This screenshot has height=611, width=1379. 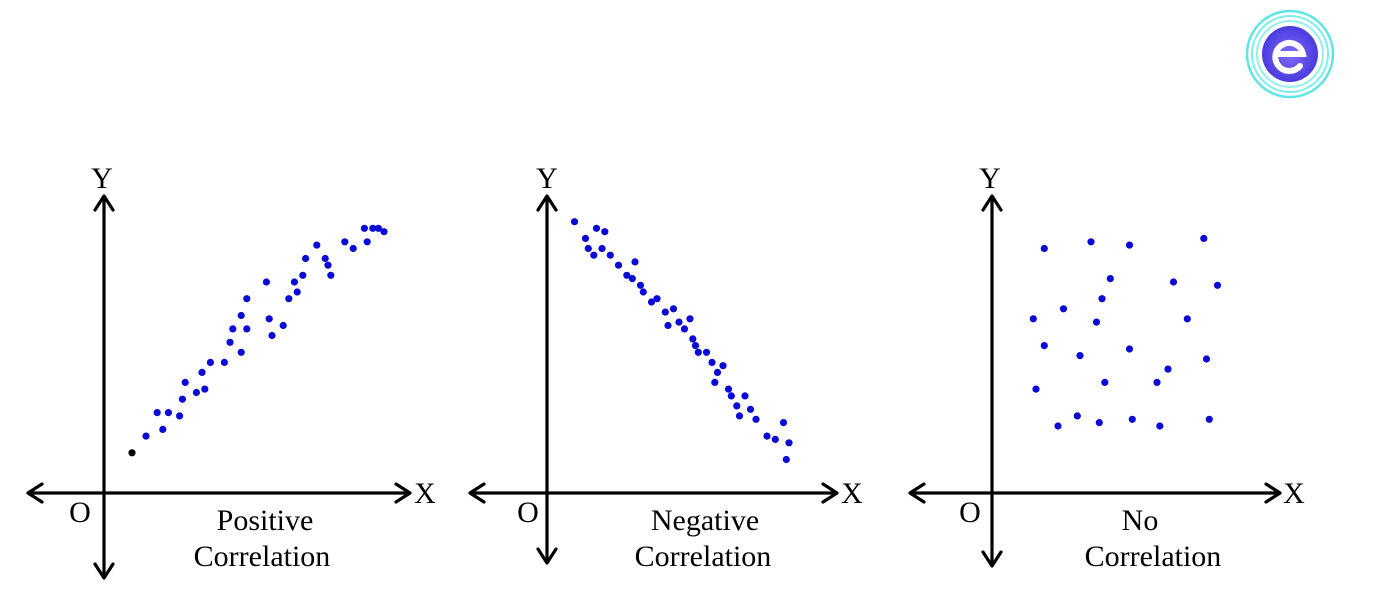 What do you see at coordinates (265, 520) in the screenshot?
I see `caption-line-1: Positive` at bounding box center [265, 520].